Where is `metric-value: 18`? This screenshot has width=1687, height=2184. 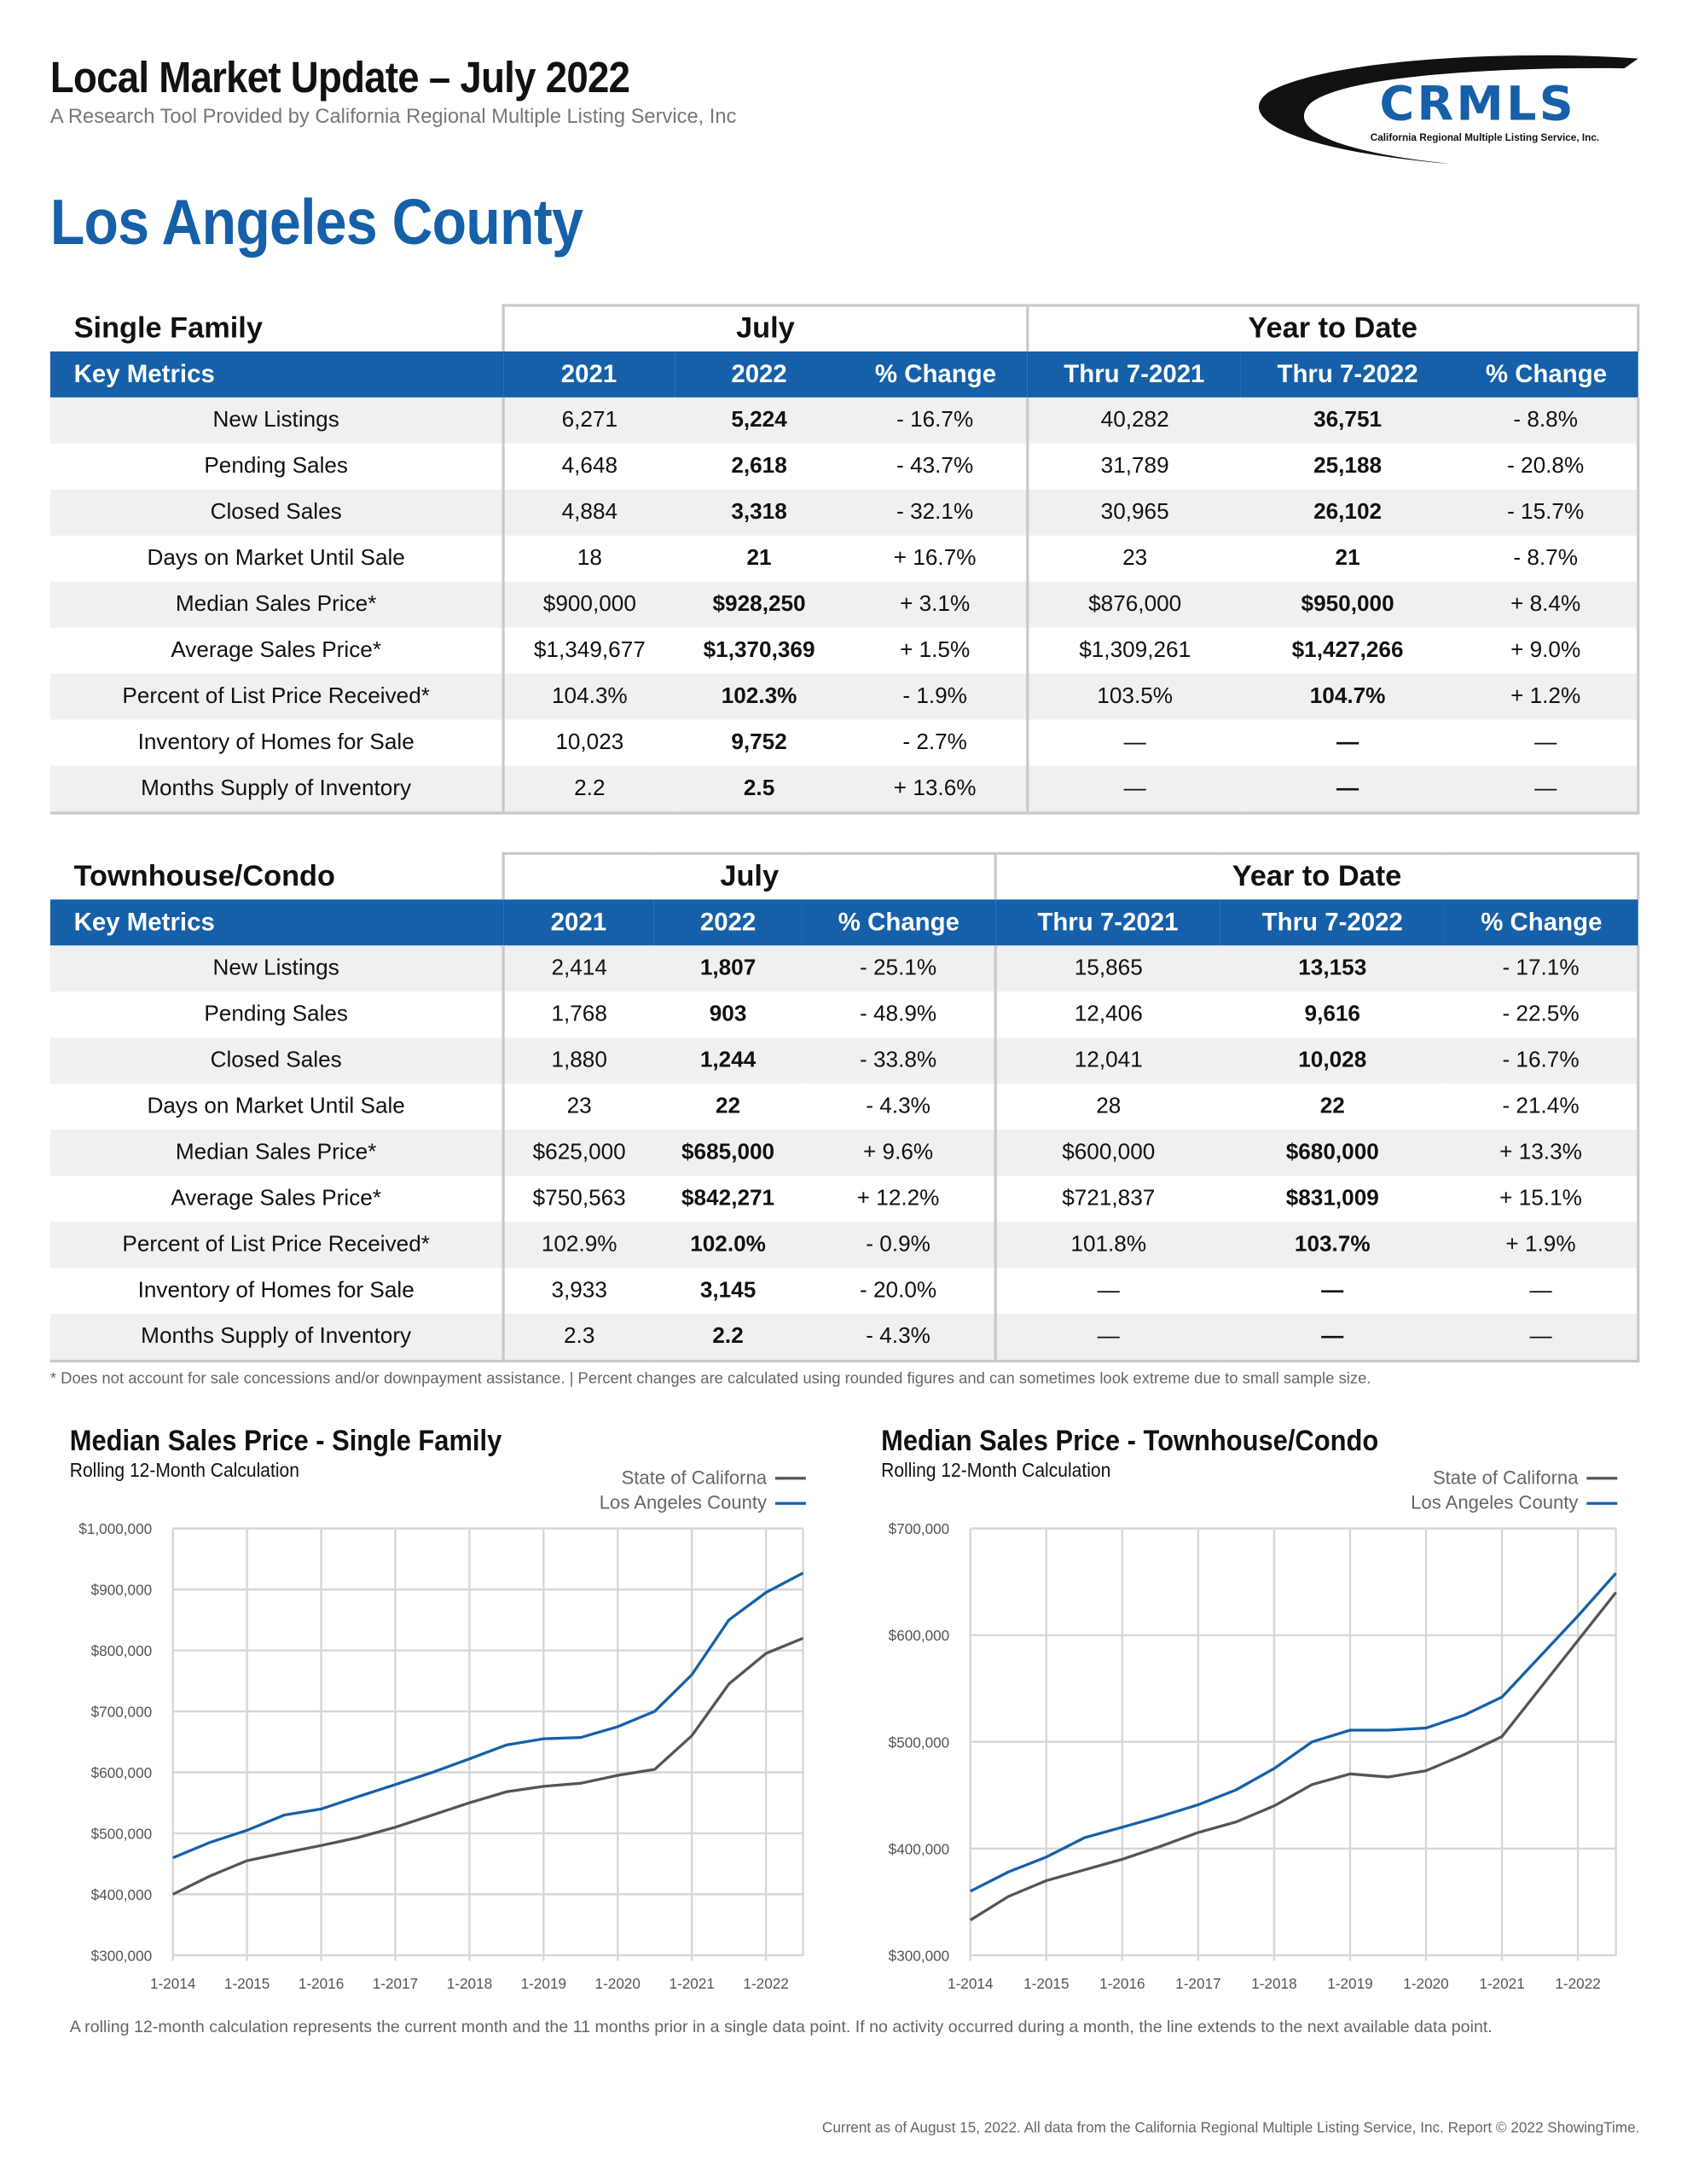 metric-value: 18 is located at coordinates (588, 559).